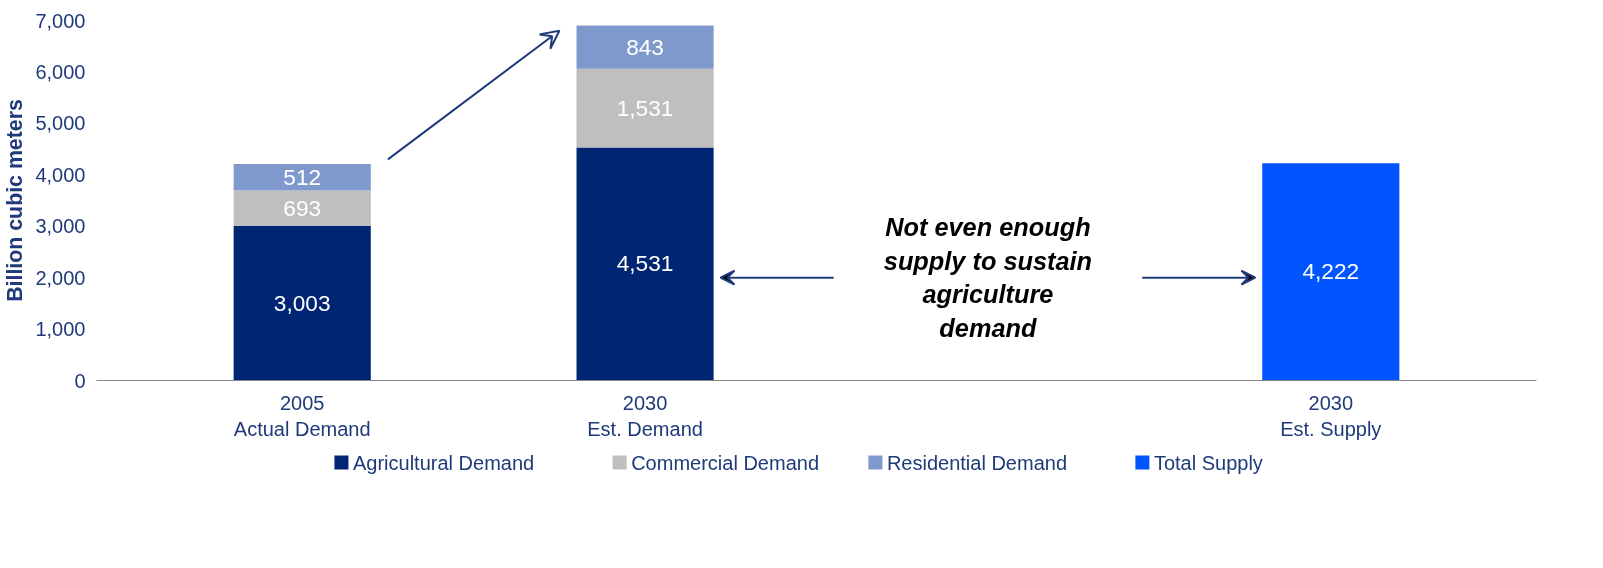 The height and width of the screenshot is (568, 1603). What do you see at coordinates (1208, 462) in the screenshot?
I see `legend-label: Total Supply` at bounding box center [1208, 462].